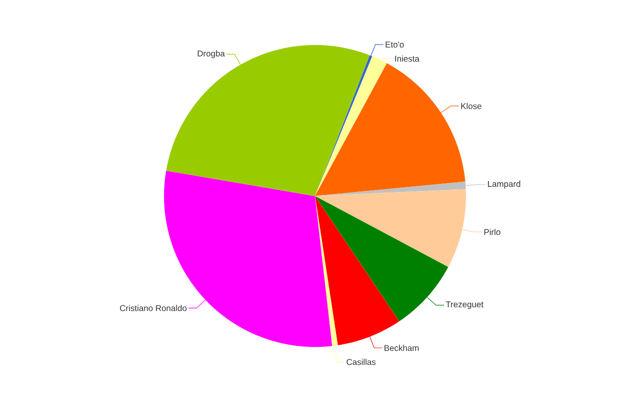 Image resolution: width=637 pixels, height=412 pixels. What do you see at coordinates (471, 106) in the screenshot?
I see `slice-label: Klose` at bounding box center [471, 106].